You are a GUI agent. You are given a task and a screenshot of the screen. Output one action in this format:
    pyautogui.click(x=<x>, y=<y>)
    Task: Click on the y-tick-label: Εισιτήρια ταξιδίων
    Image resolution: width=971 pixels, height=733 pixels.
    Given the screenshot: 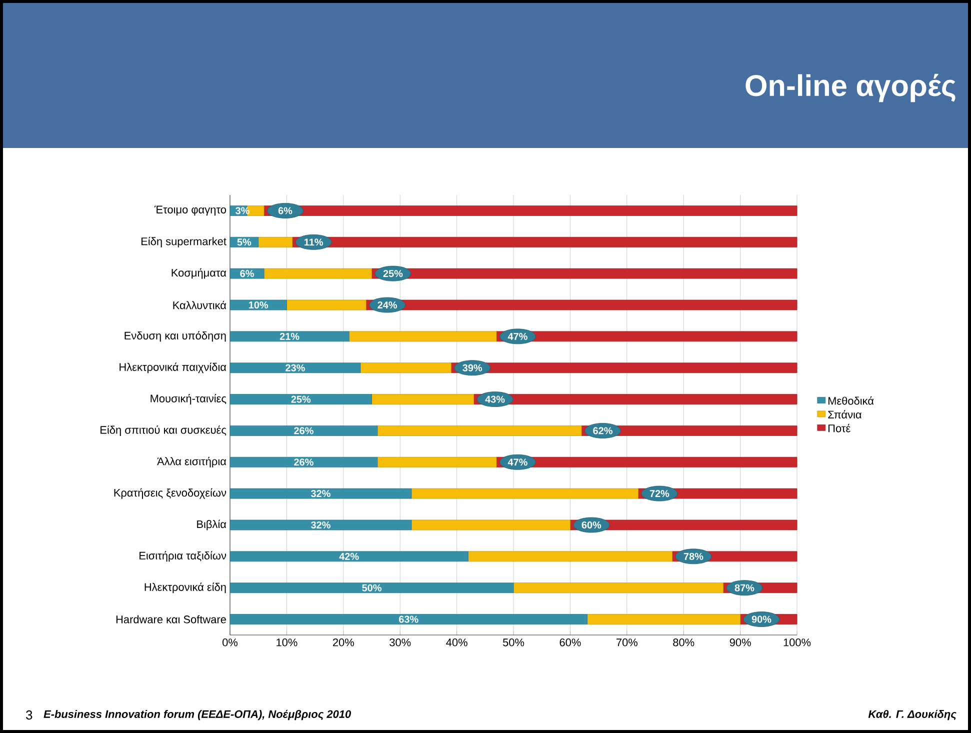 What is the action you would take?
    pyautogui.click(x=183, y=556)
    